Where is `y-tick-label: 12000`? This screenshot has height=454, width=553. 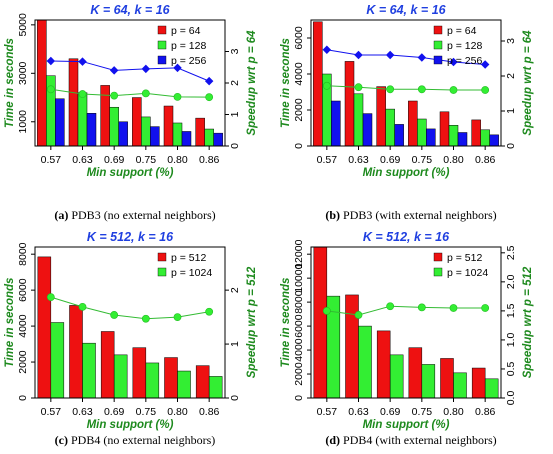 y-tick-label: 12000 is located at coordinates (299, 253).